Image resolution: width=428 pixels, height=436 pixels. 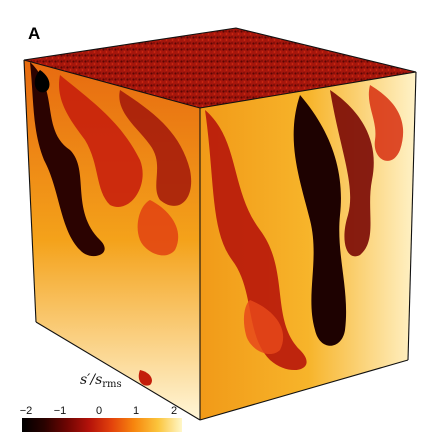 What do you see at coordinates (34, 33) in the screenshot?
I see `panel-label: A` at bounding box center [34, 33].